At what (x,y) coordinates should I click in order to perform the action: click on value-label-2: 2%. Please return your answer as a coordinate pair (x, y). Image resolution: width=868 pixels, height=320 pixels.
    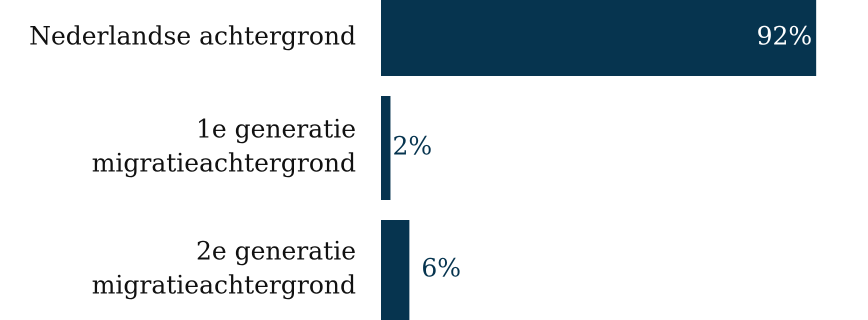
    Looking at the image, I should click on (412, 146).